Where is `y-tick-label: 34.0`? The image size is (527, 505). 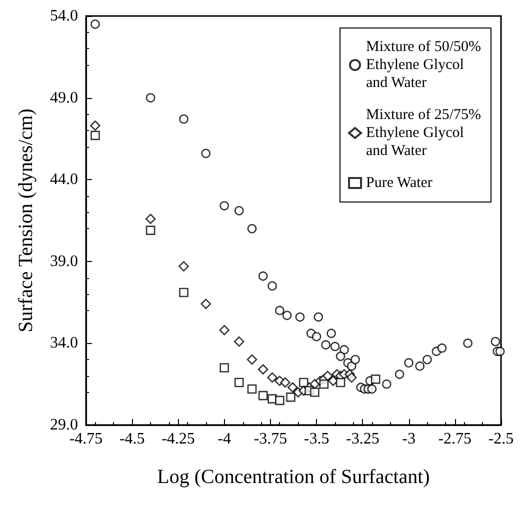 y-tick-label: 34.0 is located at coordinates (64, 343).